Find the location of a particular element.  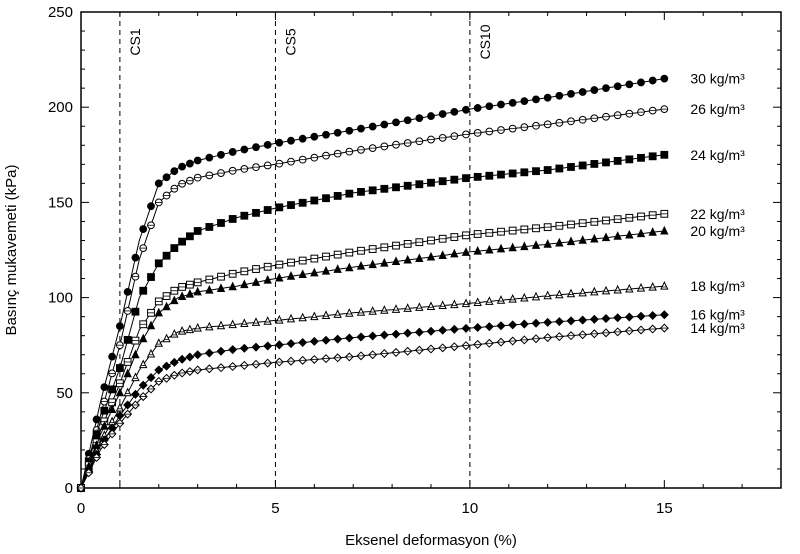

x-axis-title: Eksenel deformasyon (%) is located at coordinates (431, 540).